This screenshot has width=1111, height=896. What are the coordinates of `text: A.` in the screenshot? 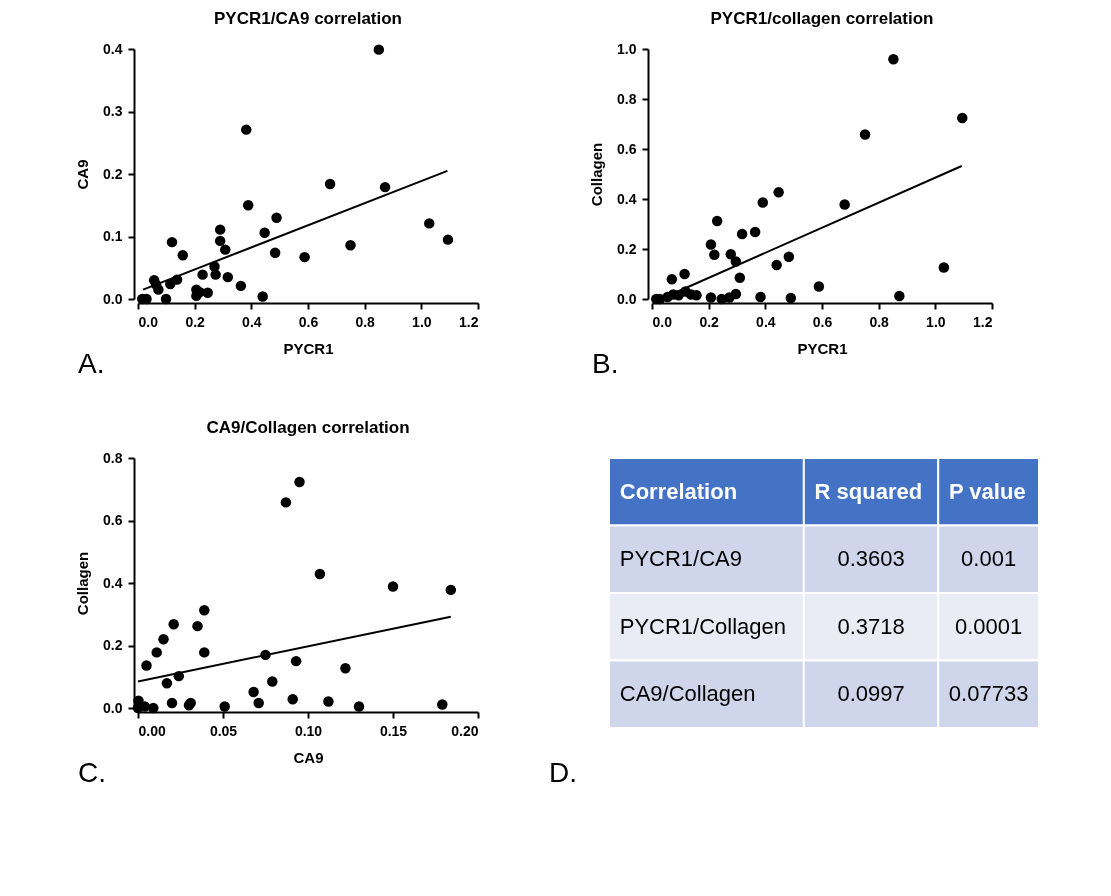 It's located at (91, 363).